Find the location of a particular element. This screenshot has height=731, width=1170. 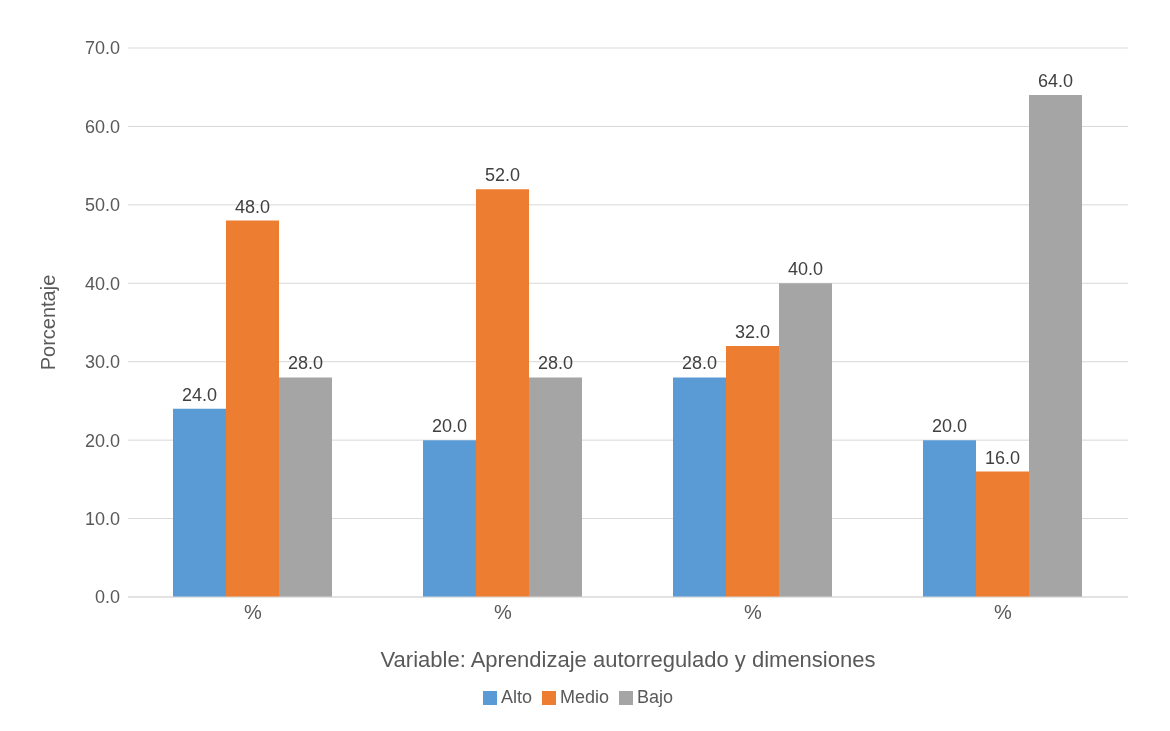

data-label: 16.0 is located at coordinates (1002, 457).